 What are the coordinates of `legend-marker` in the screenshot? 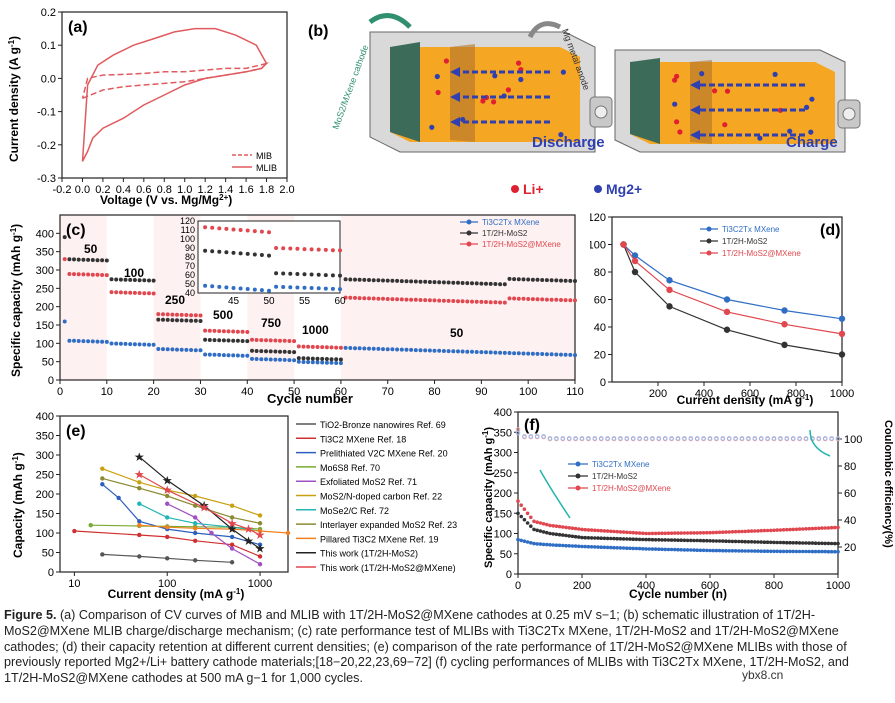 It's located at (709, 253).